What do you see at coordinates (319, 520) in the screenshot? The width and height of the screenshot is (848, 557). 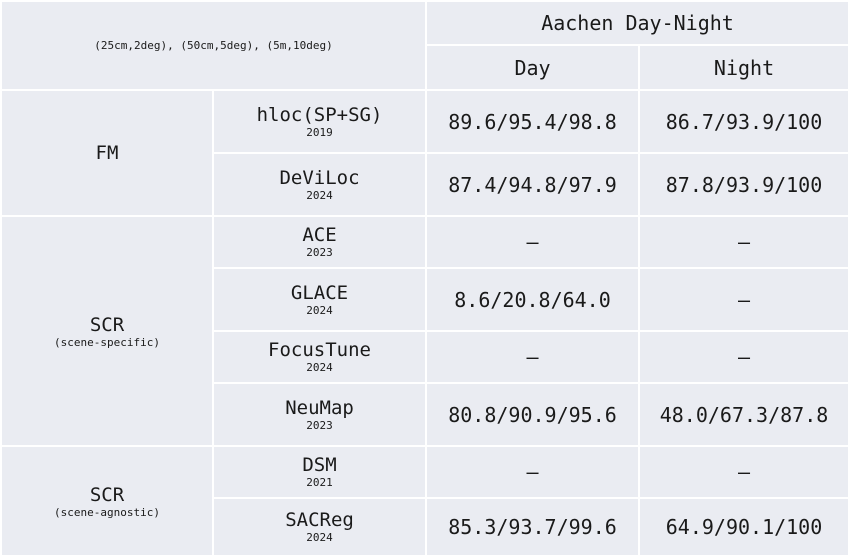 I see `method-name: SACReg` at bounding box center [319, 520].